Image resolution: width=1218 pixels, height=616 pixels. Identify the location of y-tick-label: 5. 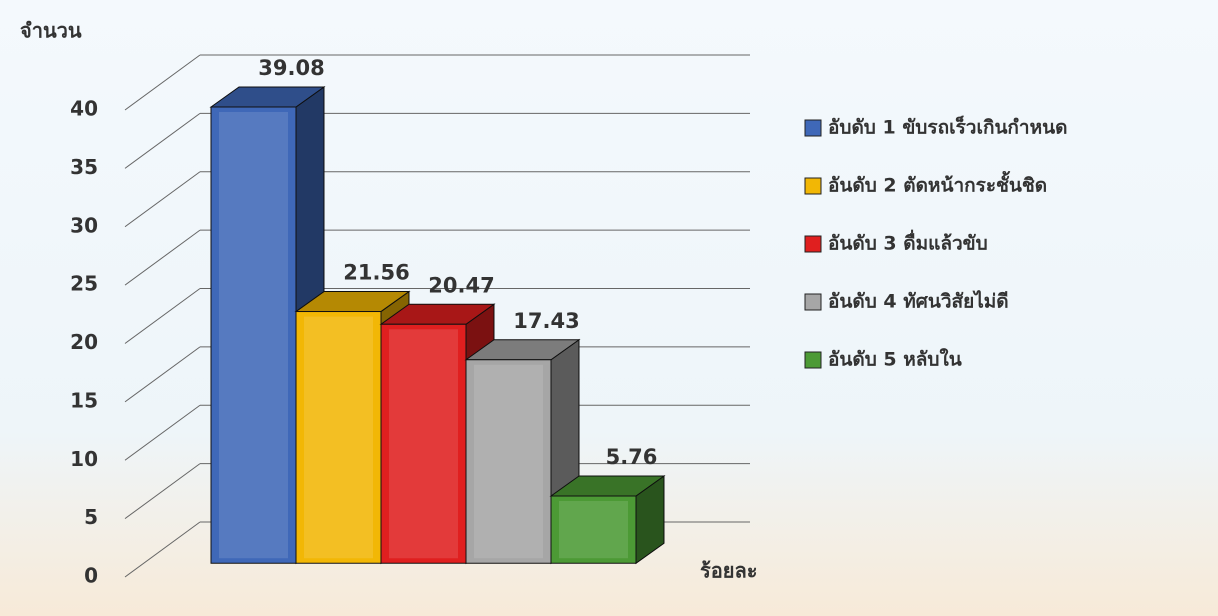
(91, 517).